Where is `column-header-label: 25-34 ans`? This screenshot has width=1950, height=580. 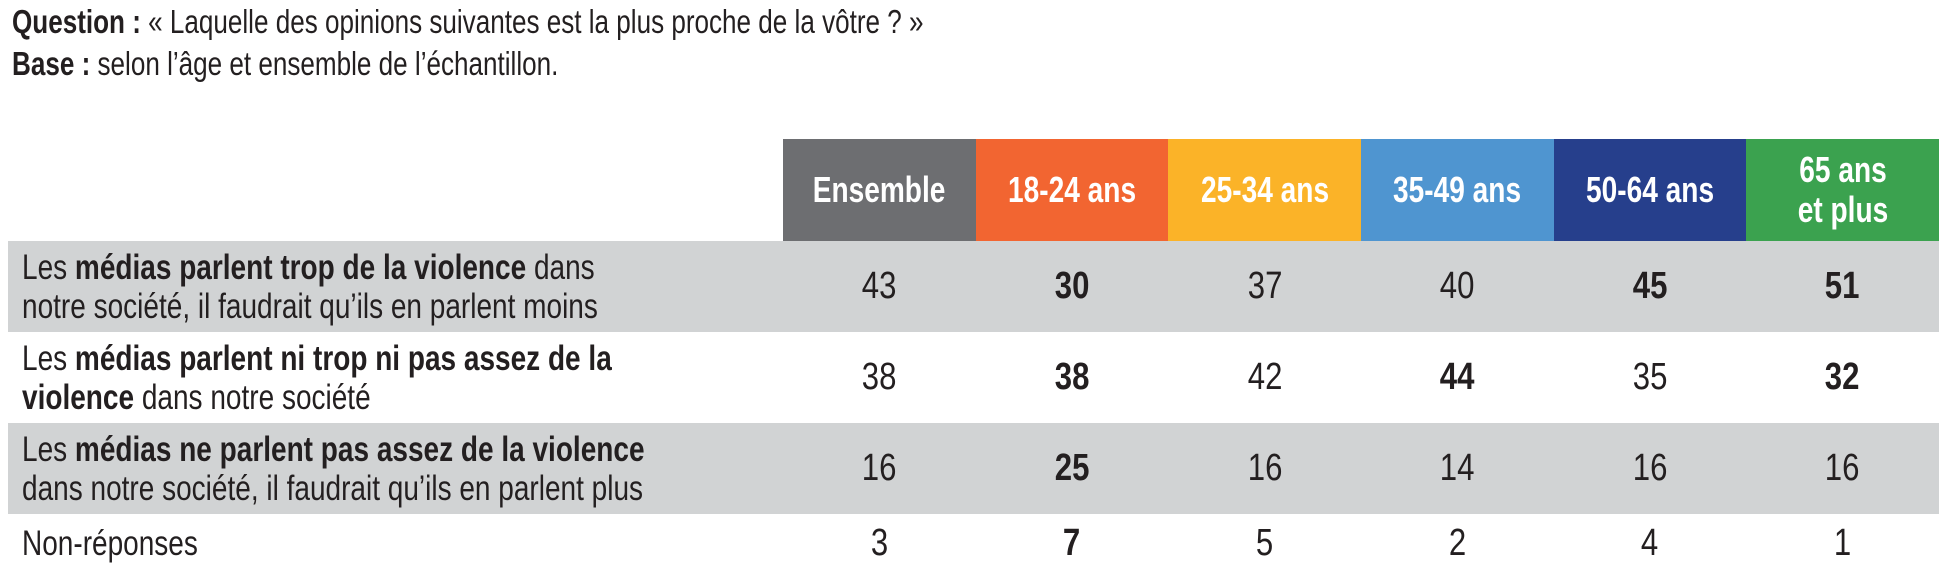
column-header-label: 25-34 ans is located at coordinates (1264, 189).